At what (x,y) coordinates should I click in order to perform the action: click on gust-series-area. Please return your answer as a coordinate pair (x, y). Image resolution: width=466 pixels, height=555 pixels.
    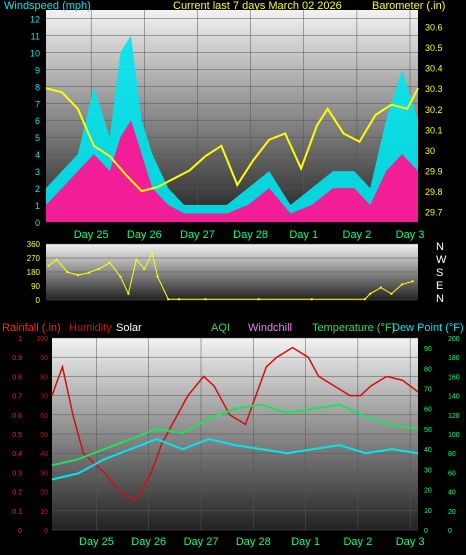
    Looking at the image, I should click on (232, 171).